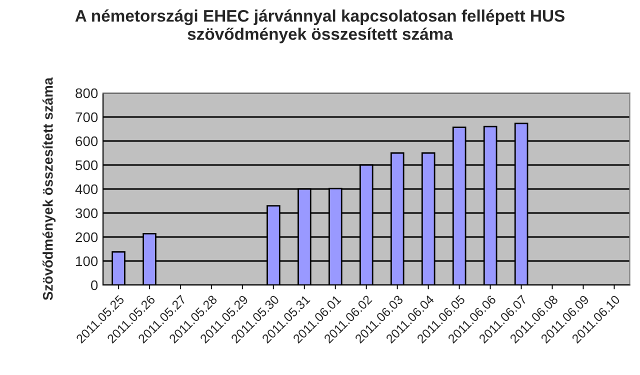 The image size is (640, 375). I want to click on y-tick-label: 100, so click(87, 261).